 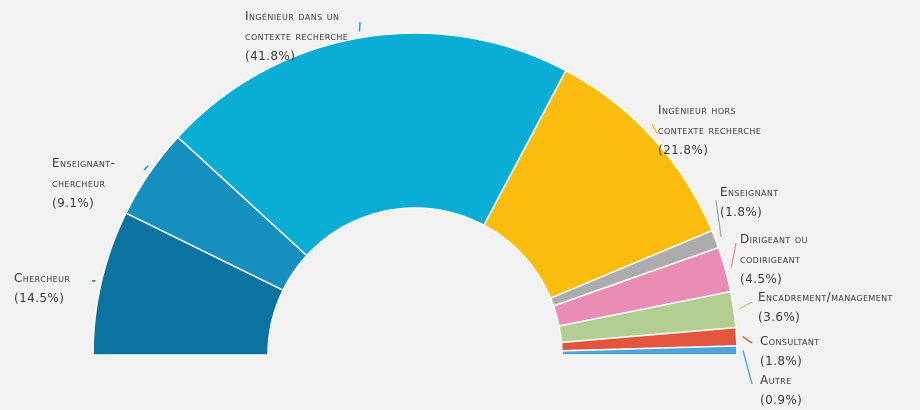 I want to click on slice-label-enseignant: Enseignant (1.8%), so click(x=770, y=202).